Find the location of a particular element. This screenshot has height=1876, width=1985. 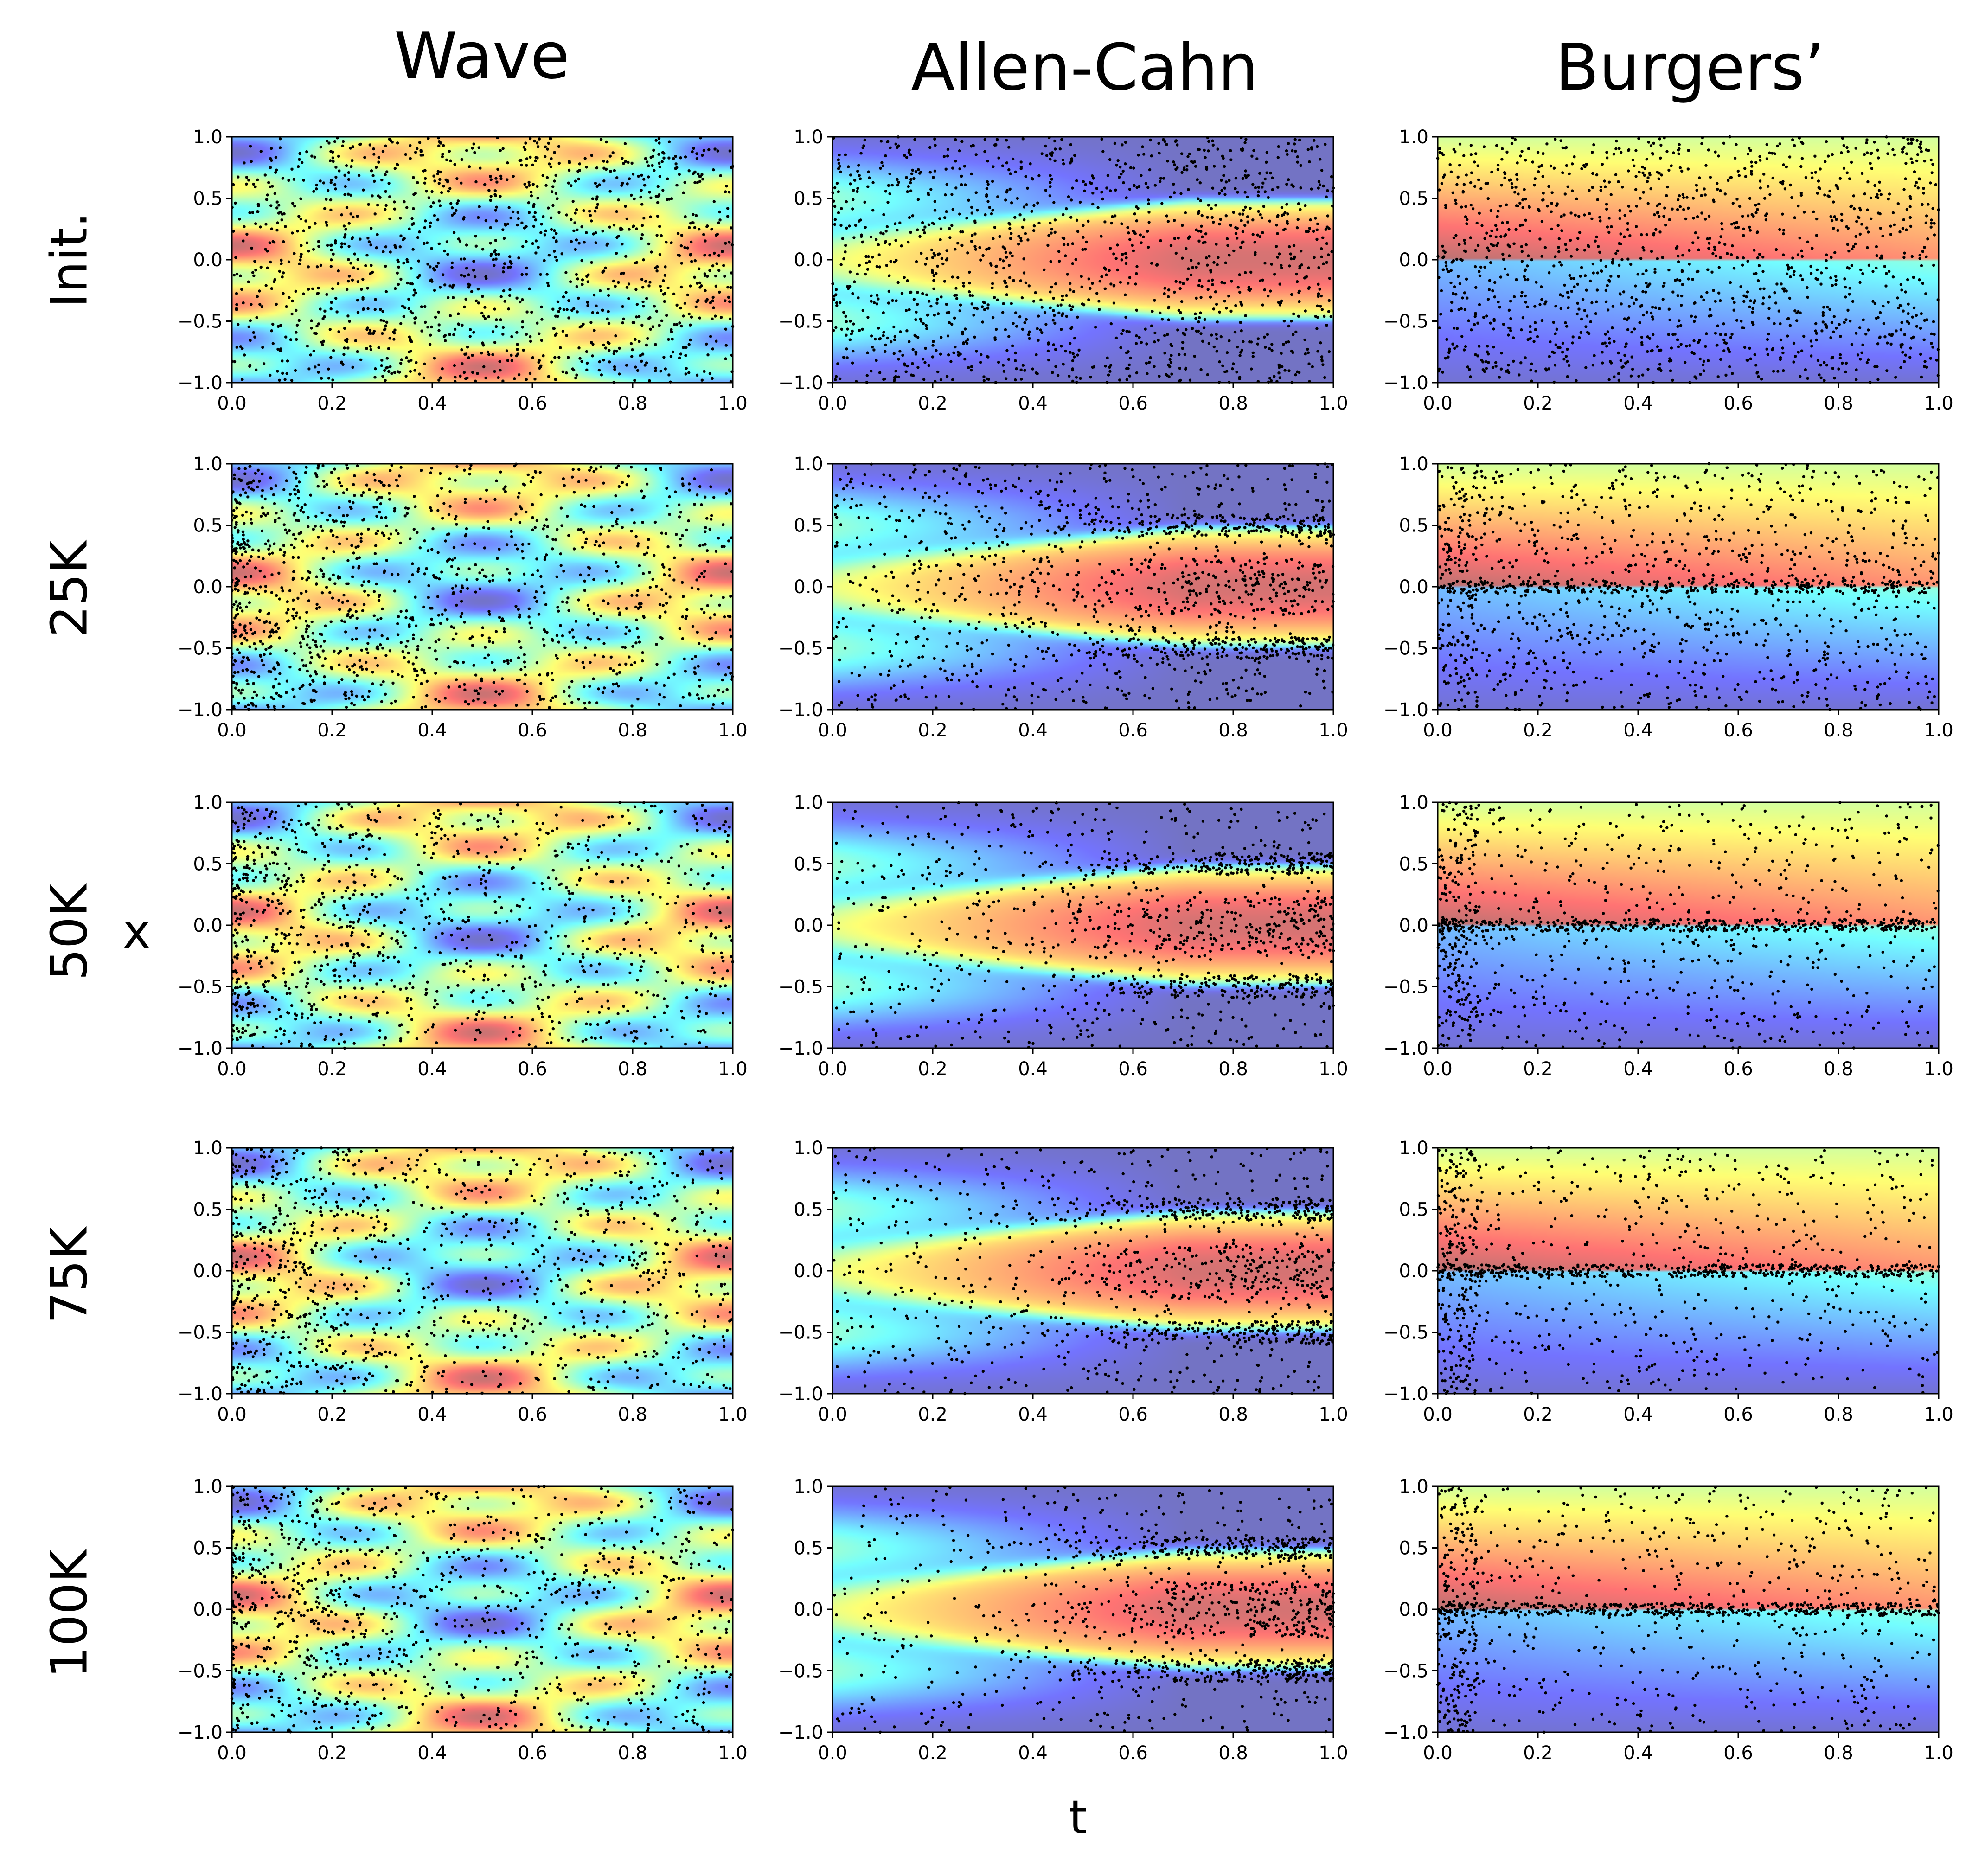

x-tick-label: 1.0 is located at coordinates (1333, 403).